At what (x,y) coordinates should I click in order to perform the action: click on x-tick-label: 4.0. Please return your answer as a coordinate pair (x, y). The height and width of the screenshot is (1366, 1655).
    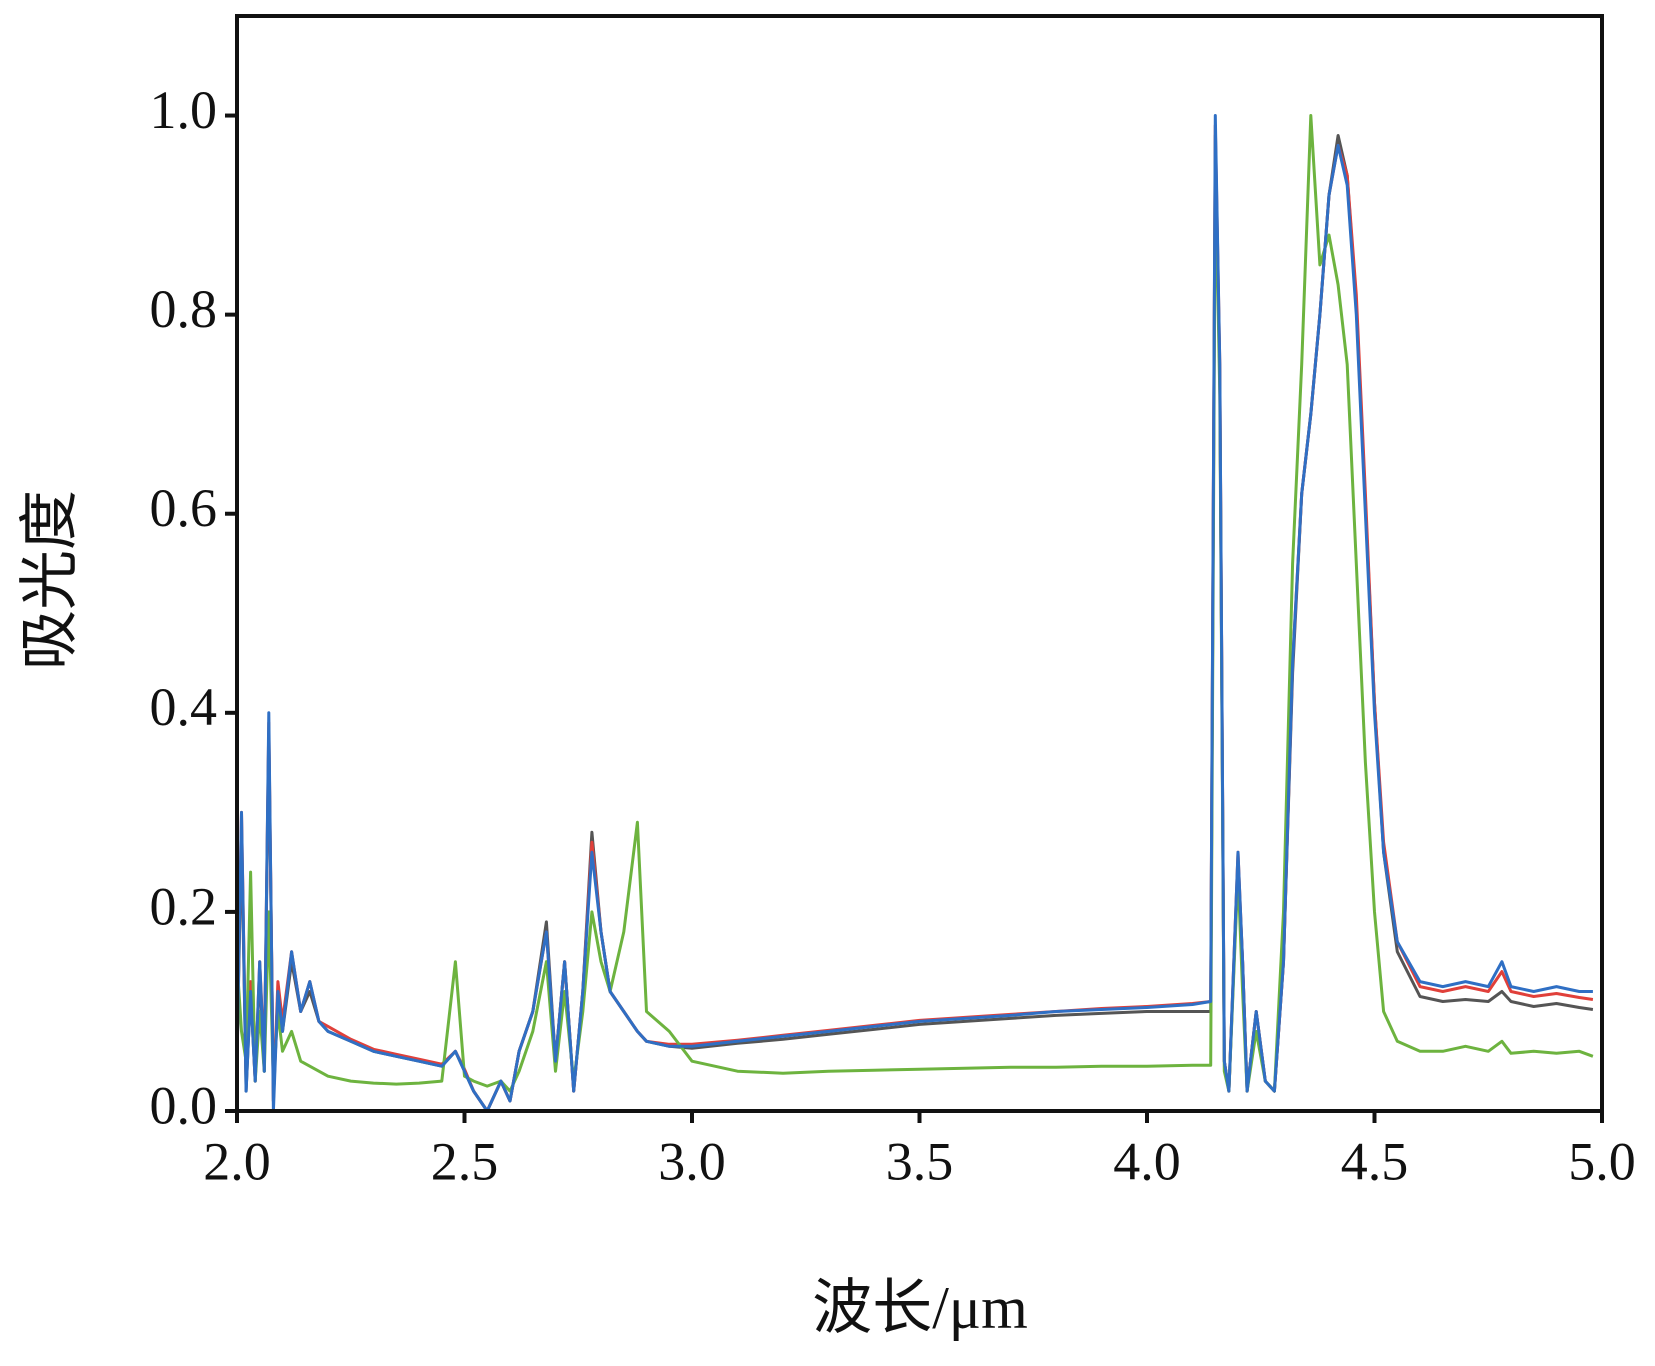
    Looking at the image, I should click on (1147, 1161).